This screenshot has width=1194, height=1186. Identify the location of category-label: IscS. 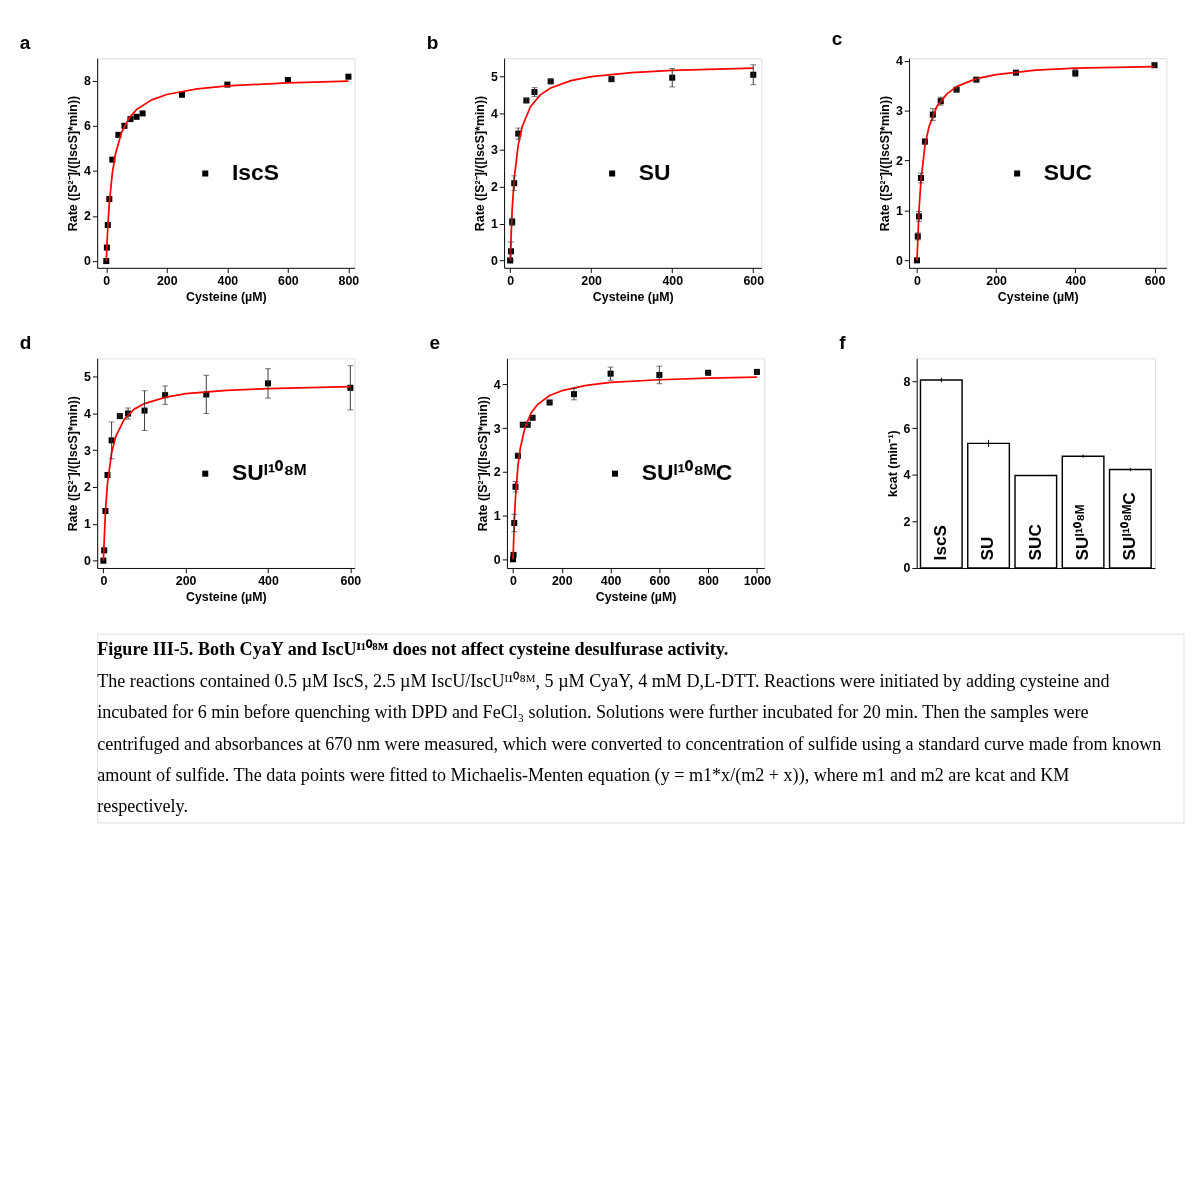
(940, 543).